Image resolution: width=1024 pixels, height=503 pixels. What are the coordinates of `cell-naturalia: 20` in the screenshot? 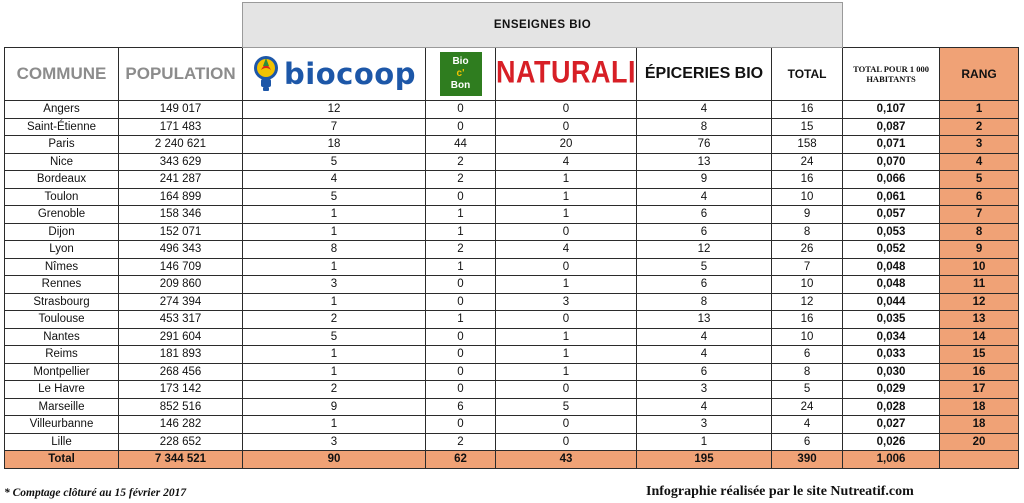 It's located at (566, 144).